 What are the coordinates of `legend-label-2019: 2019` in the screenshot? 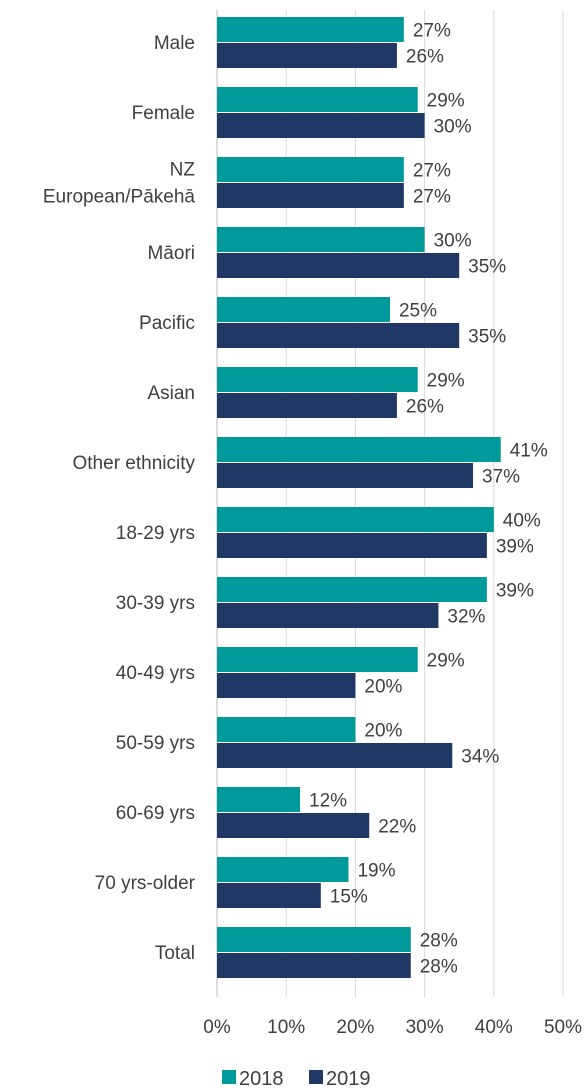 It's located at (348, 1079).